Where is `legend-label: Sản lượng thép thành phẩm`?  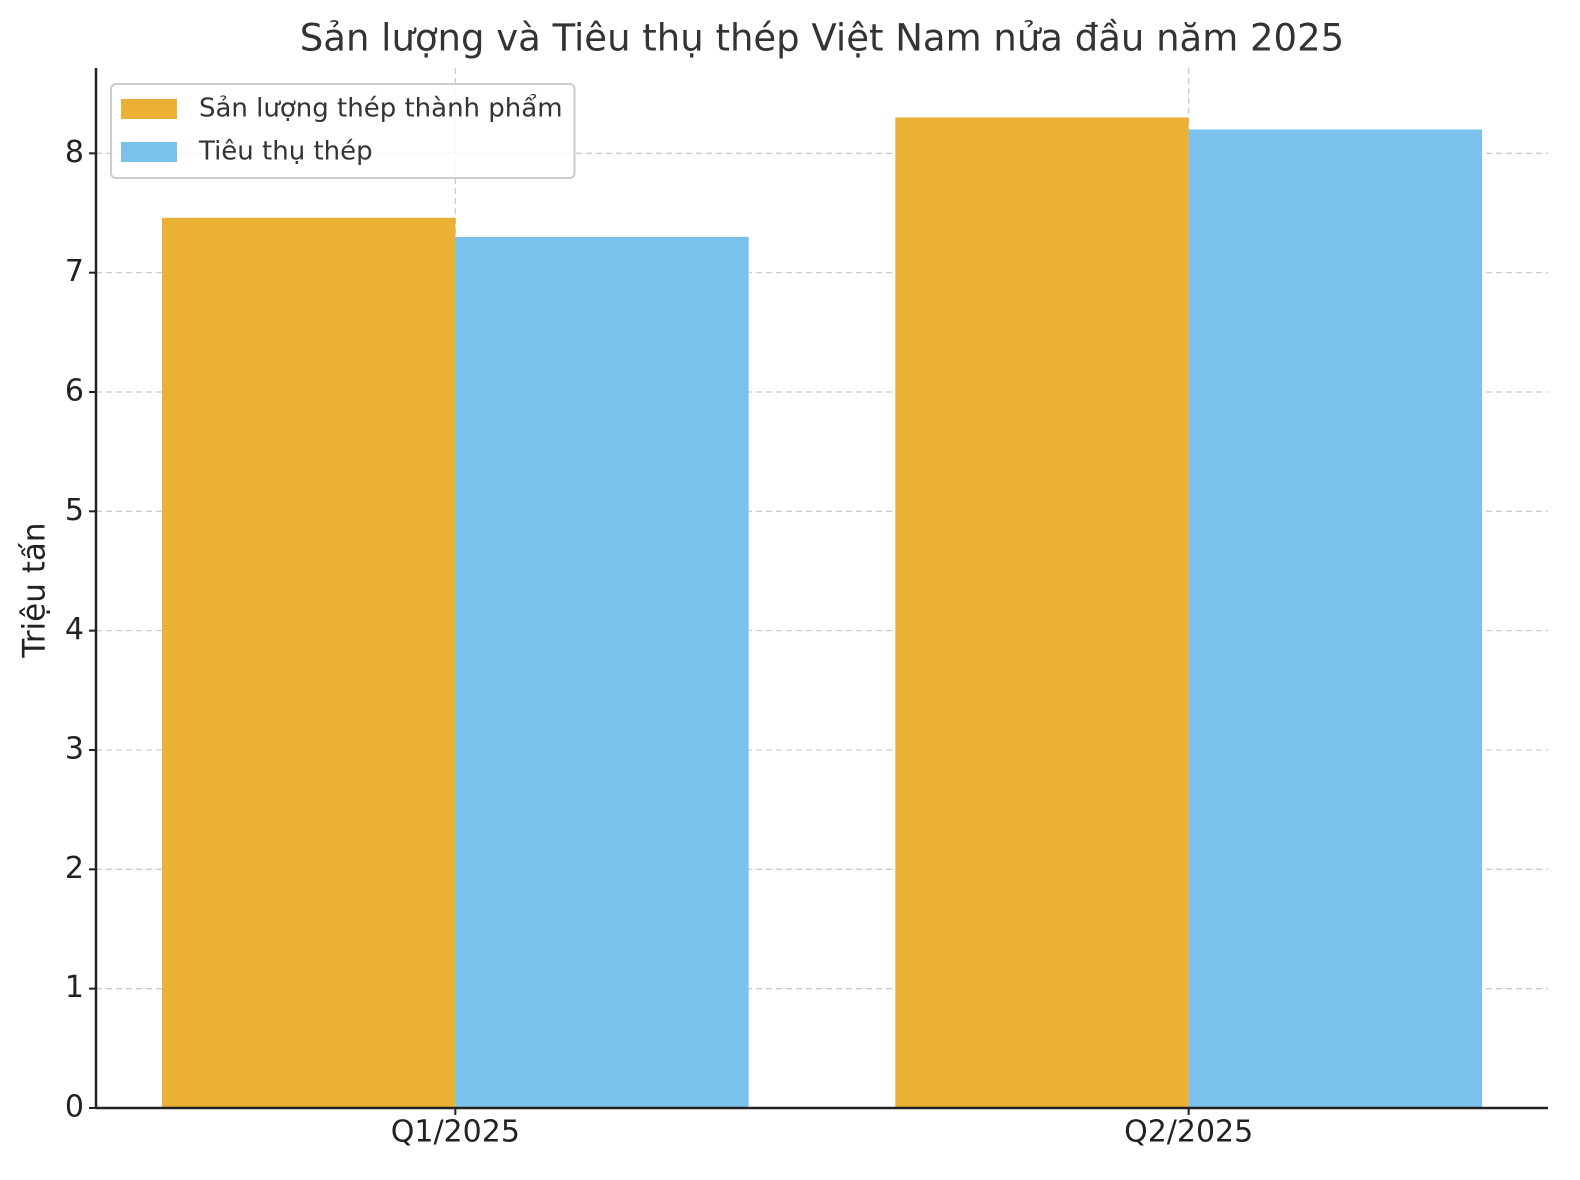
legend-label: Sản lượng thép thành phẩm is located at coordinates (381, 108).